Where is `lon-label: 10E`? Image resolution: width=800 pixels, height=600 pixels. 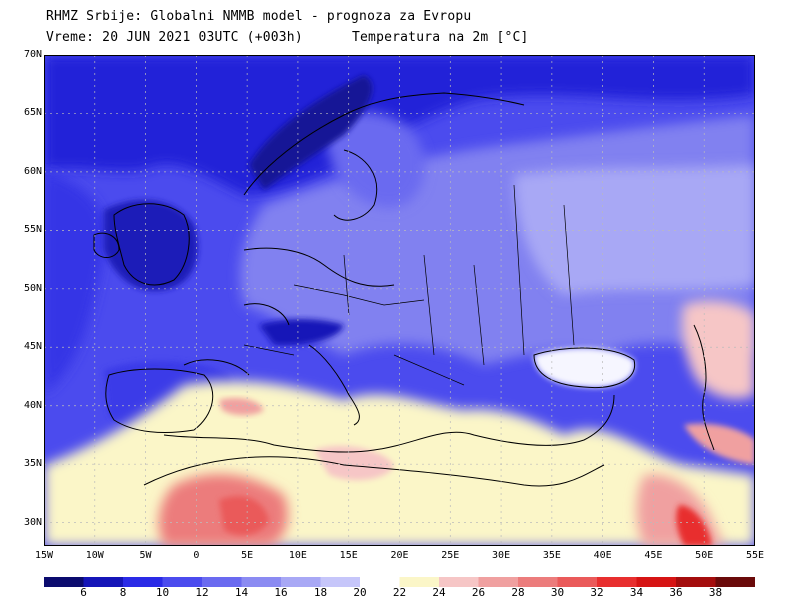
lon-label: 10E is located at coordinates (297, 555).